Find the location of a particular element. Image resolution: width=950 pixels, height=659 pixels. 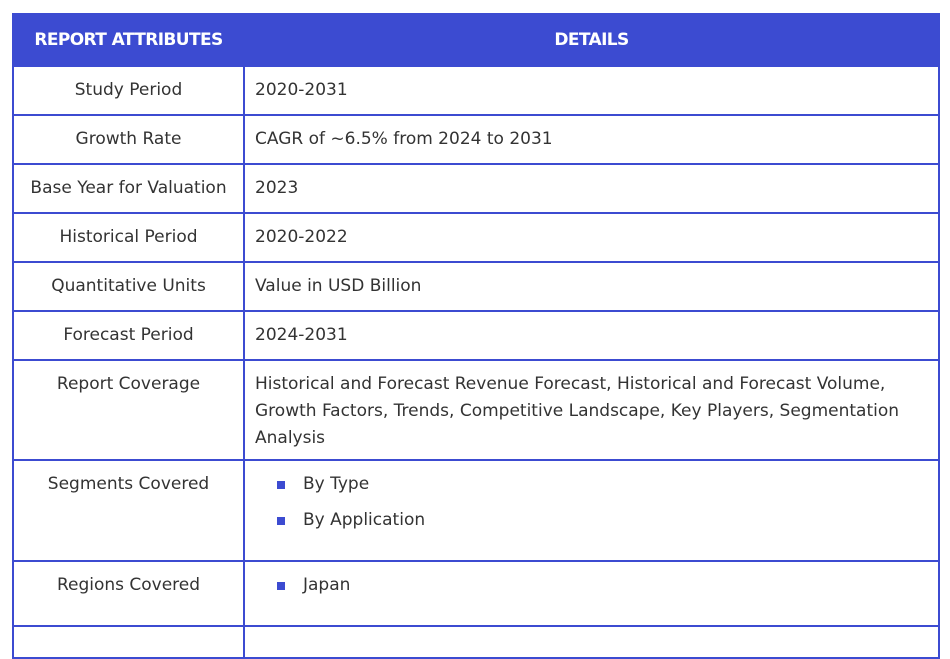

attribute-cell: Quantitative Units is located at coordinates (128, 286).